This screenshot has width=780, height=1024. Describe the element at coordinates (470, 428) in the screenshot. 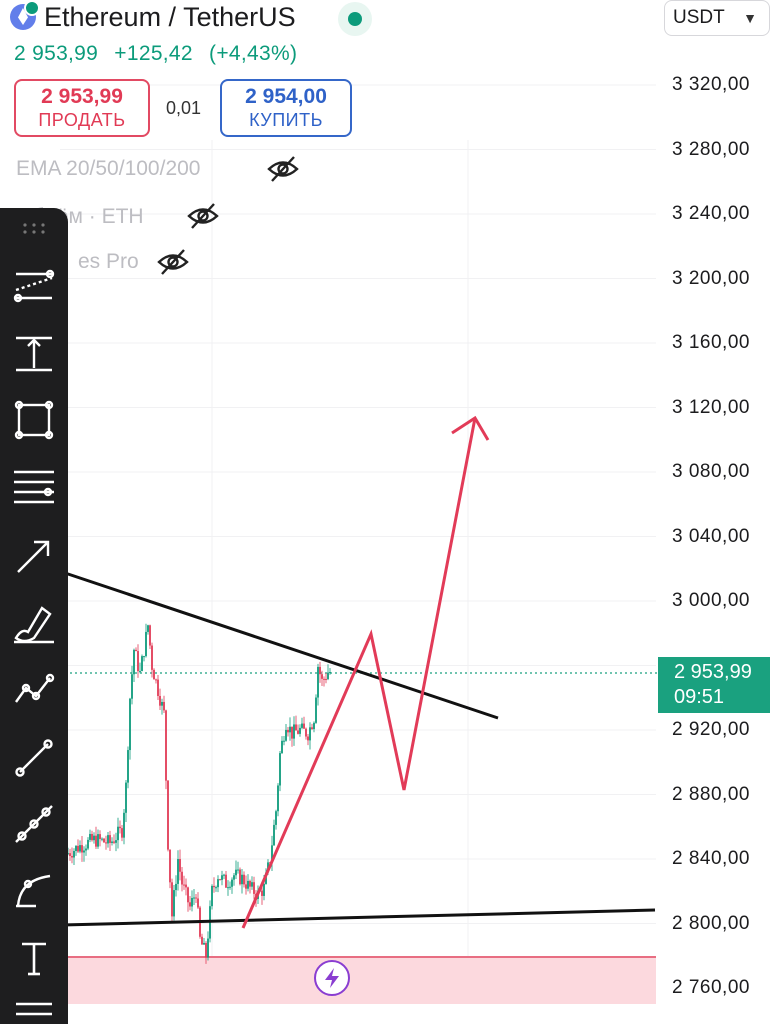

I see `projection-arrowhead` at that location.